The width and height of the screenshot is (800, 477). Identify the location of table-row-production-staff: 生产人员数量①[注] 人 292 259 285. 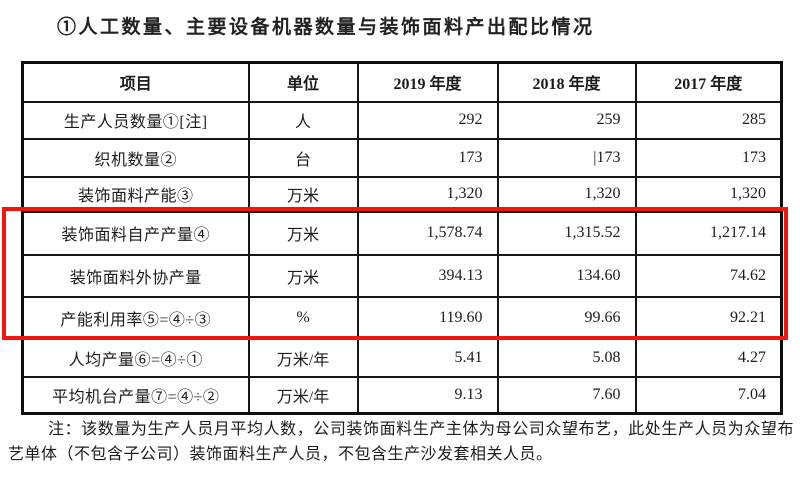
(402, 120).